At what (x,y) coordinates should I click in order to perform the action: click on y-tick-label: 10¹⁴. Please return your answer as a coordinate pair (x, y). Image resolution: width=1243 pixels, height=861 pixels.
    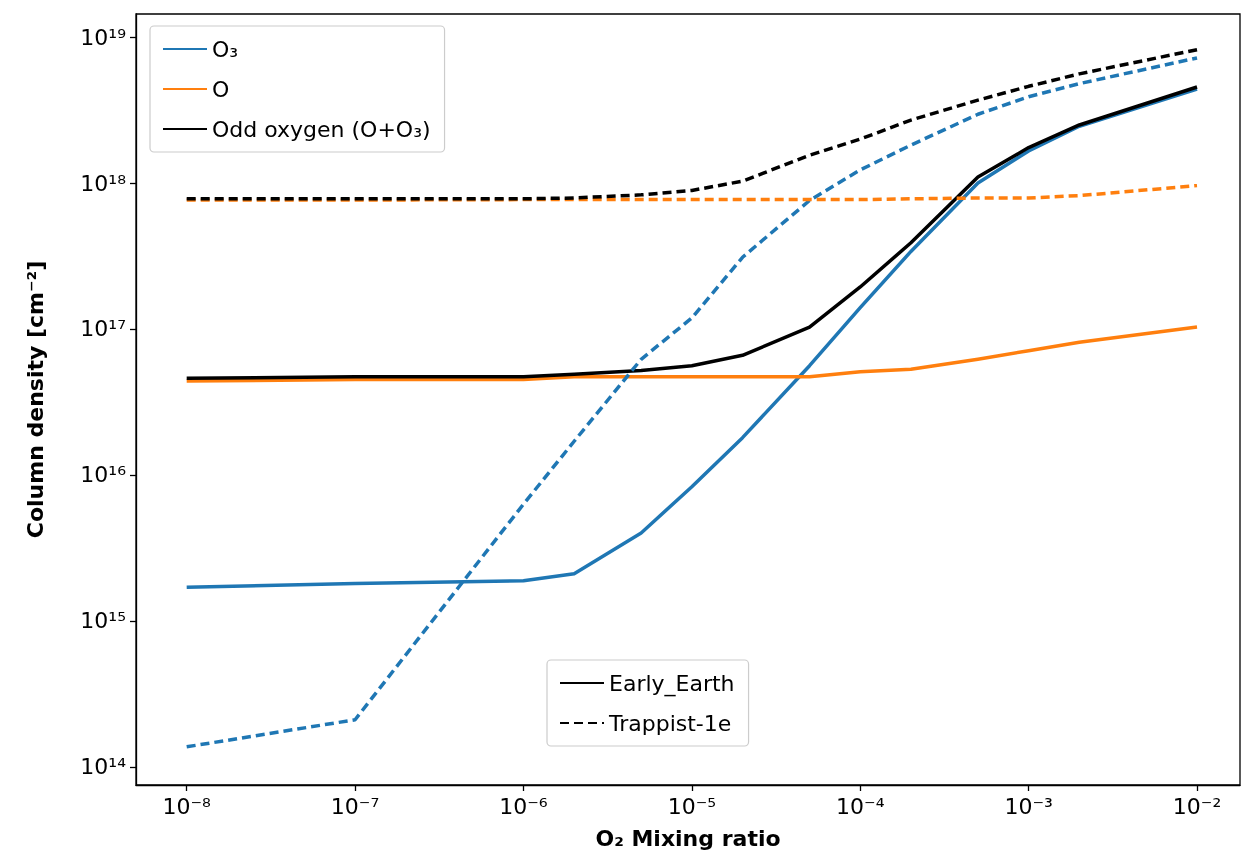
    Looking at the image, I should click on (103, 767).